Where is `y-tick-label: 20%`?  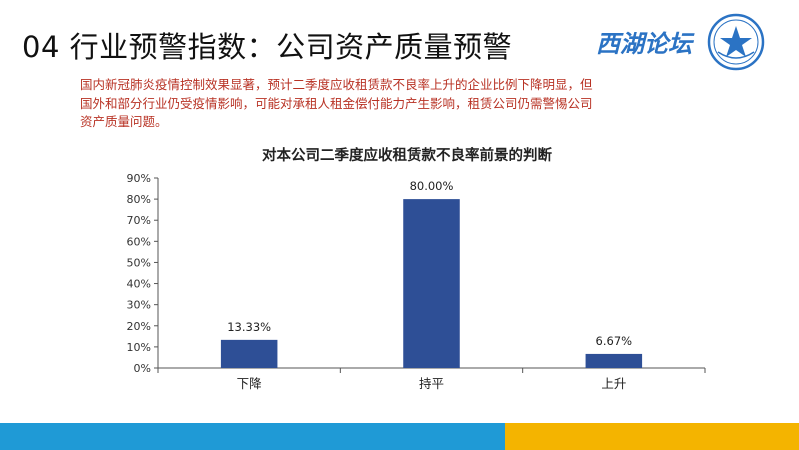
y-tick-label: 20% is located at coordinates (139, 326).